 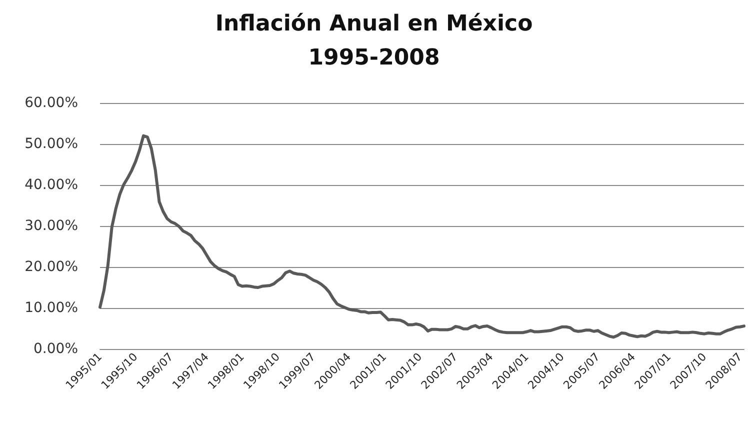 I want to click on y-tick-label: 60.00%, so click(x=51, y=103).